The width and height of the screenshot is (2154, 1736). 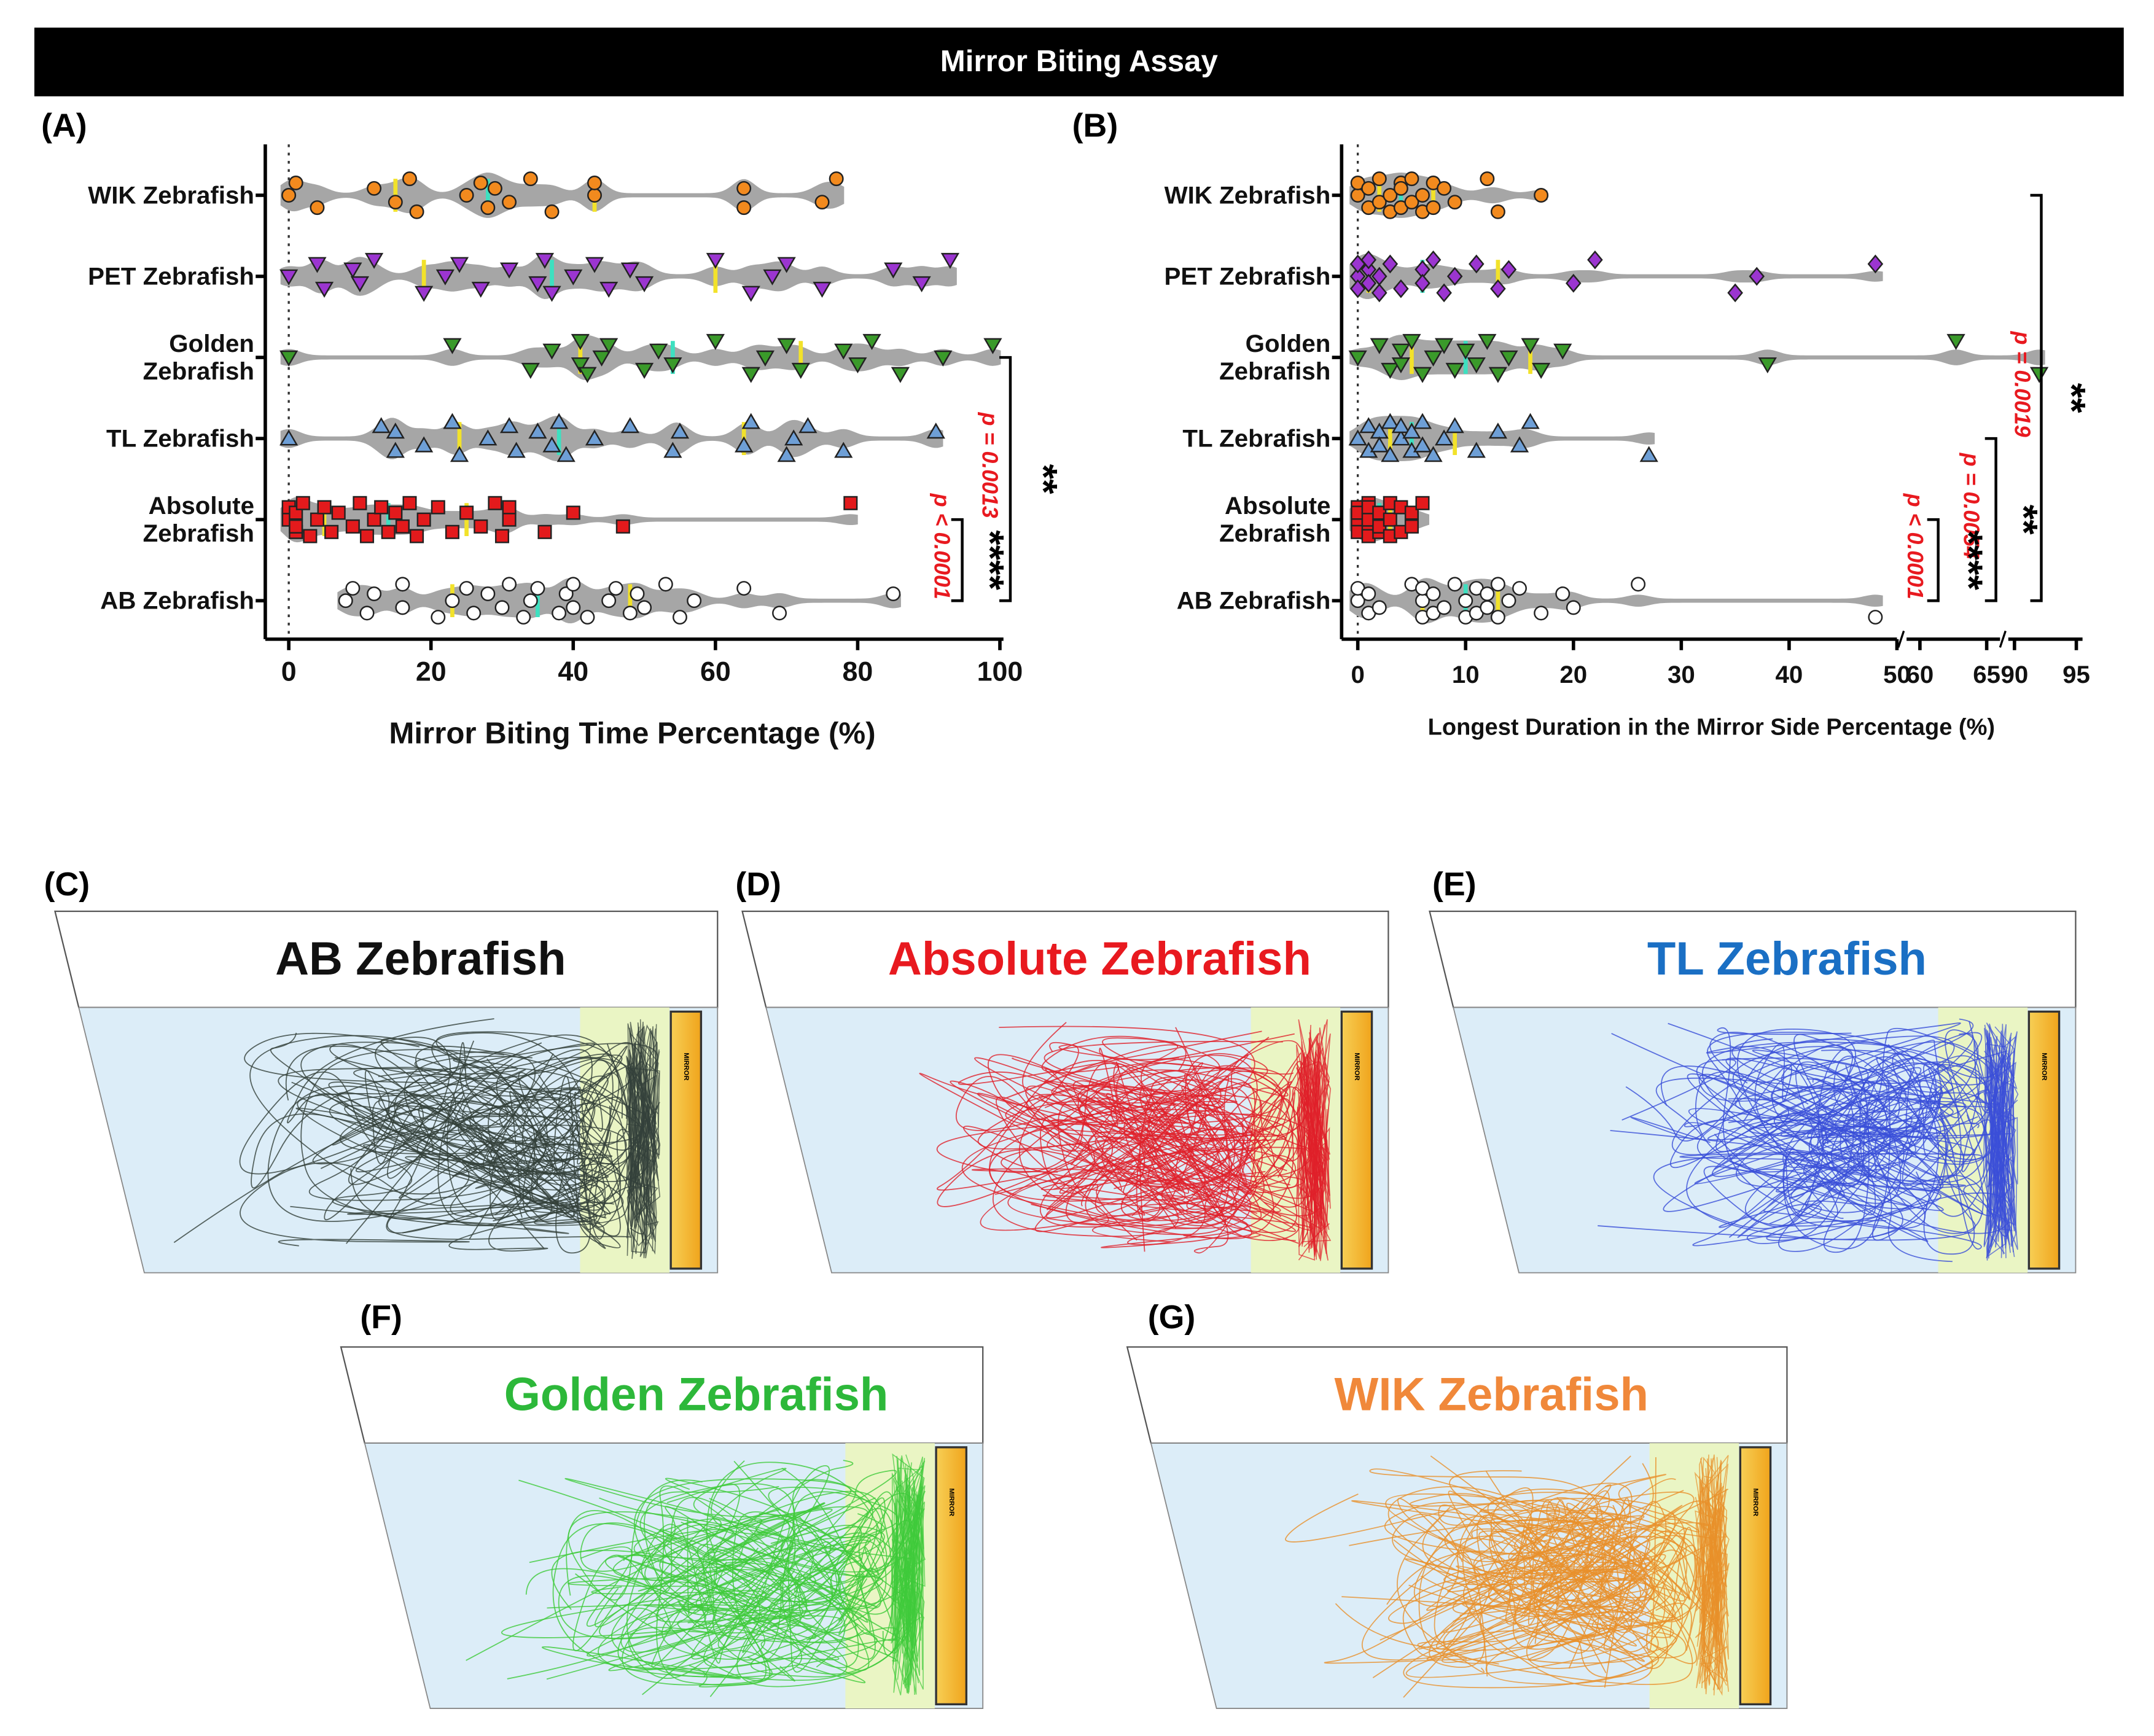 I want to click on x-tick-label: 65, so click(x=1987, y=674).